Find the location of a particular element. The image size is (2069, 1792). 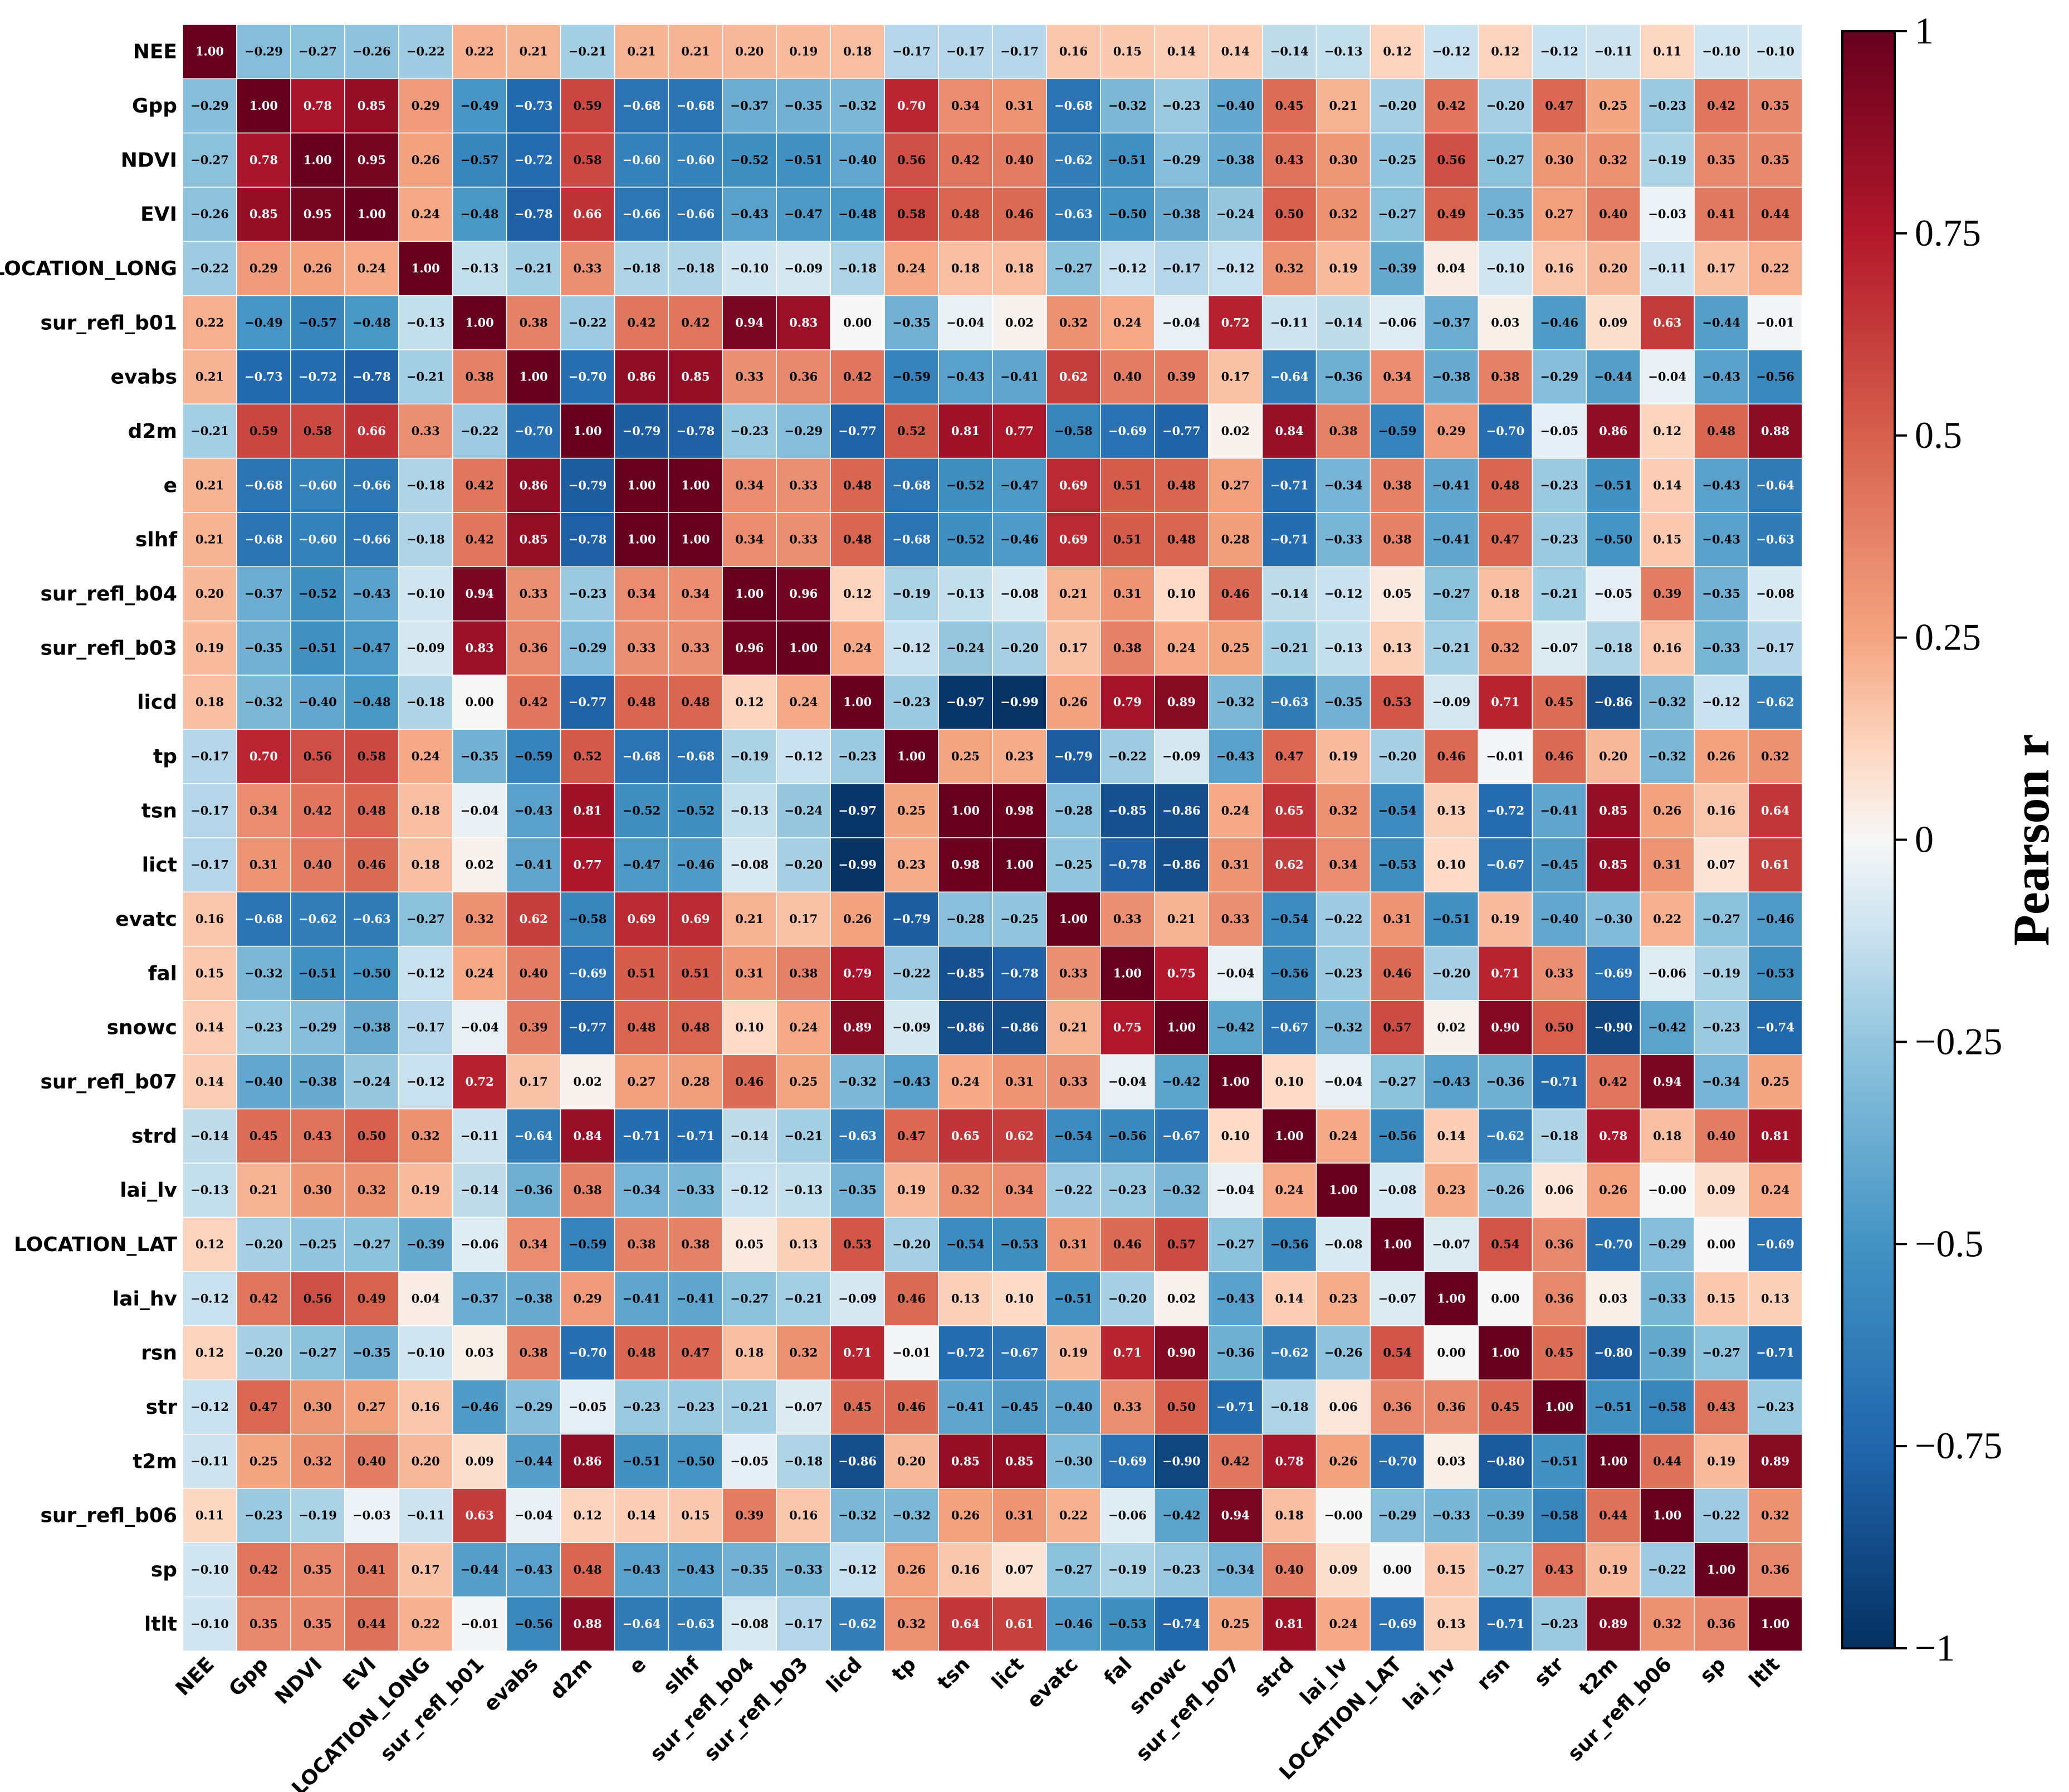

heatmap-cell-strd-d2m is located at coordinates (587, 1136).